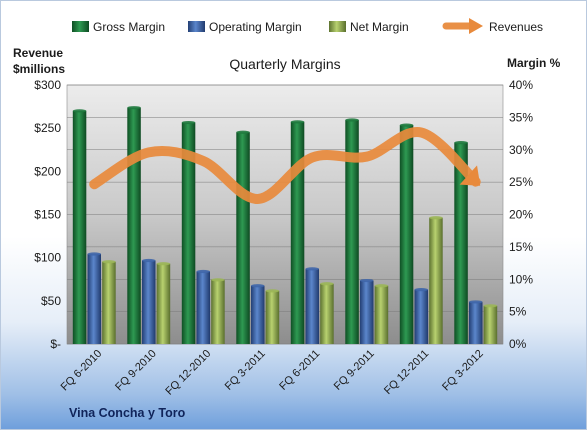 This screenshot has height=431, width=587. What do you see at coordinates (80, 26) in the screenshot?
I see `legend-swatch-gross-margin` at bounding box center [80, 26].